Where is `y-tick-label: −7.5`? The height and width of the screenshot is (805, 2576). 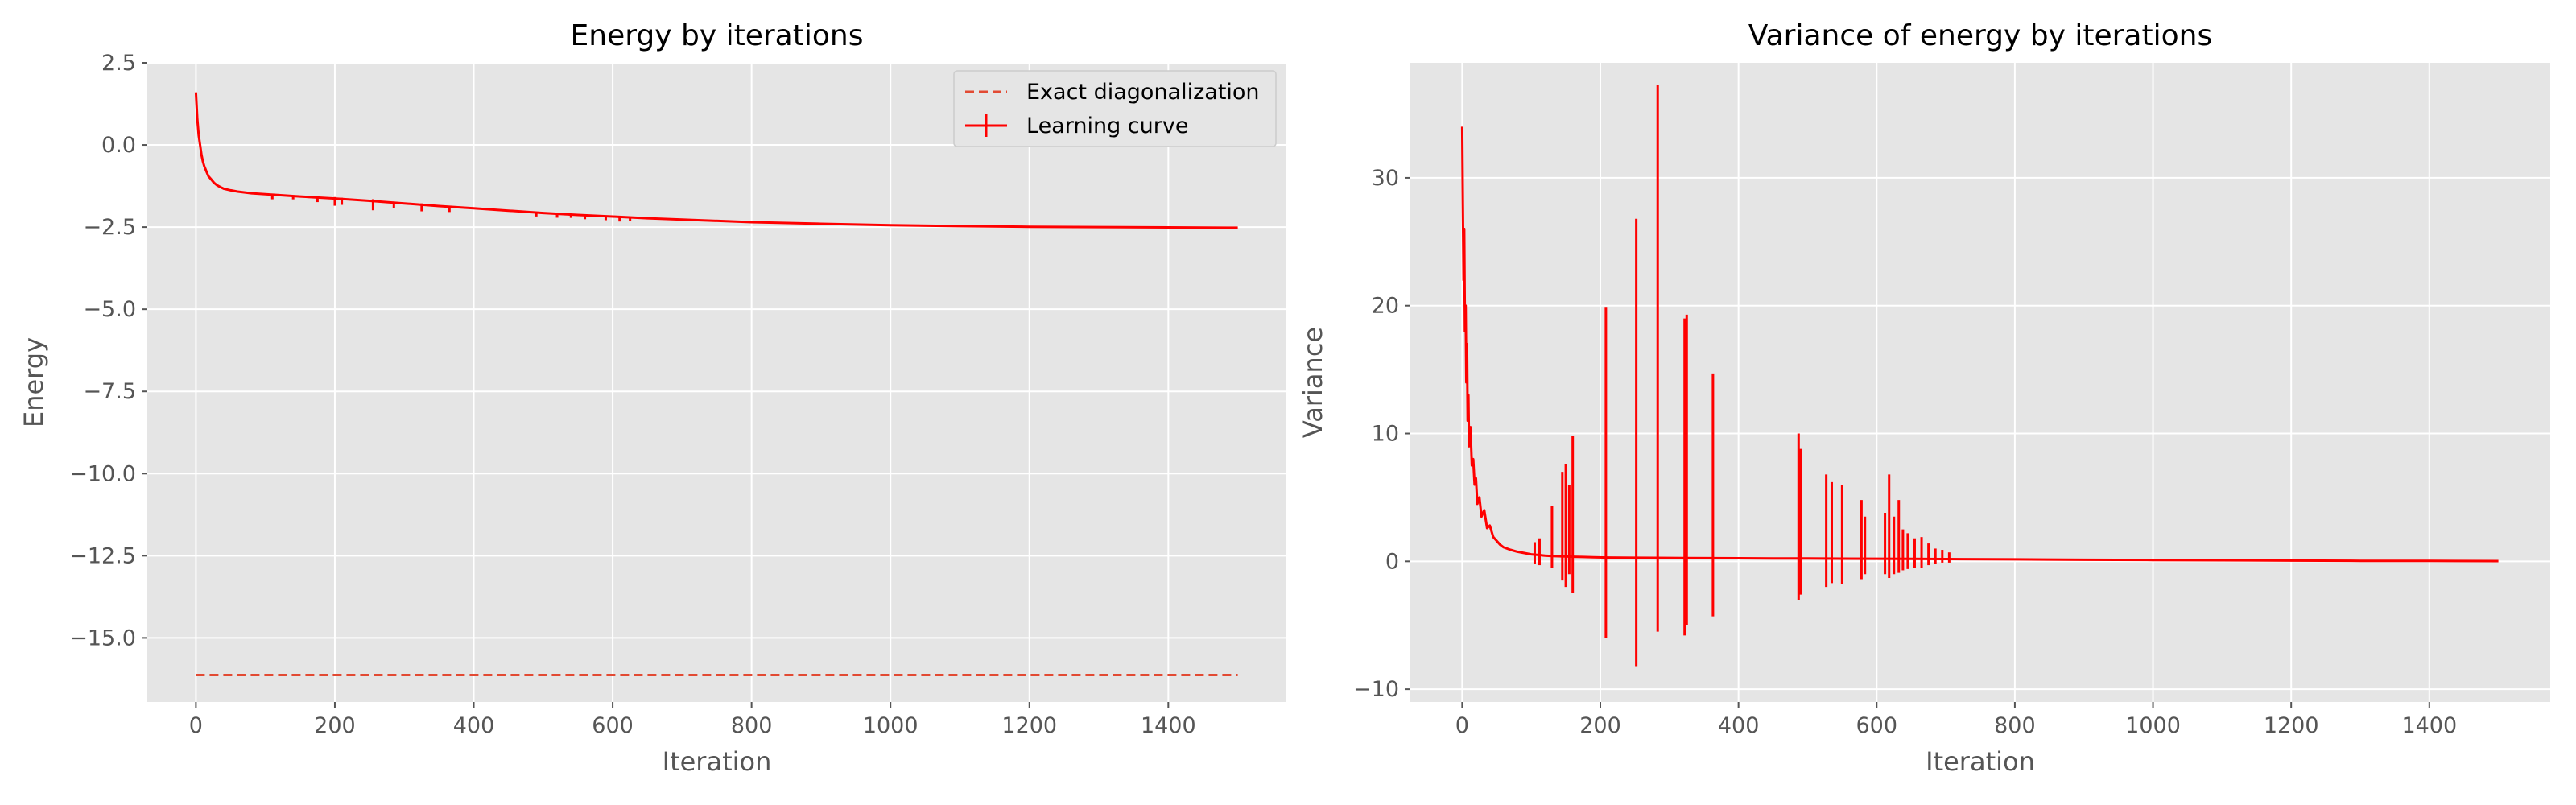 y-tick-label: −7.5 is located at coordinates (109, 391).